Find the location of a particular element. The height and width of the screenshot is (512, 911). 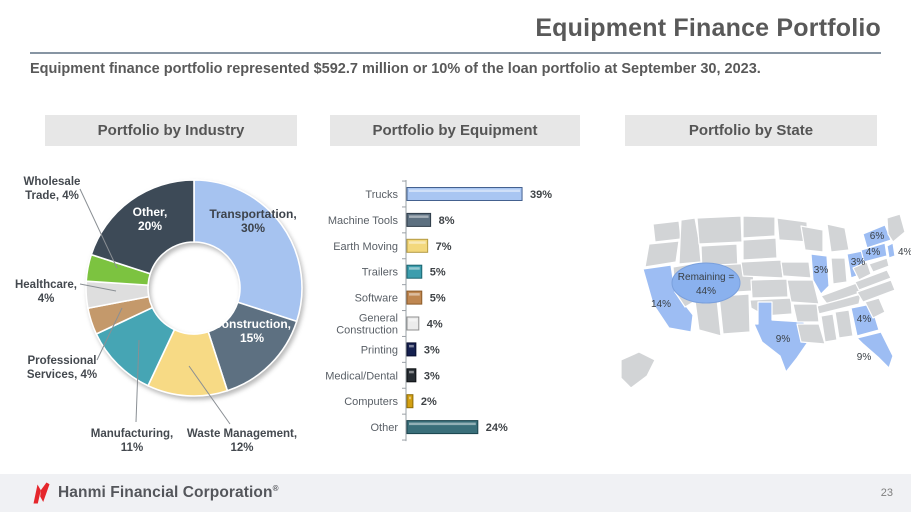

leader-line-healthcare is located at coordinates (98, 287).